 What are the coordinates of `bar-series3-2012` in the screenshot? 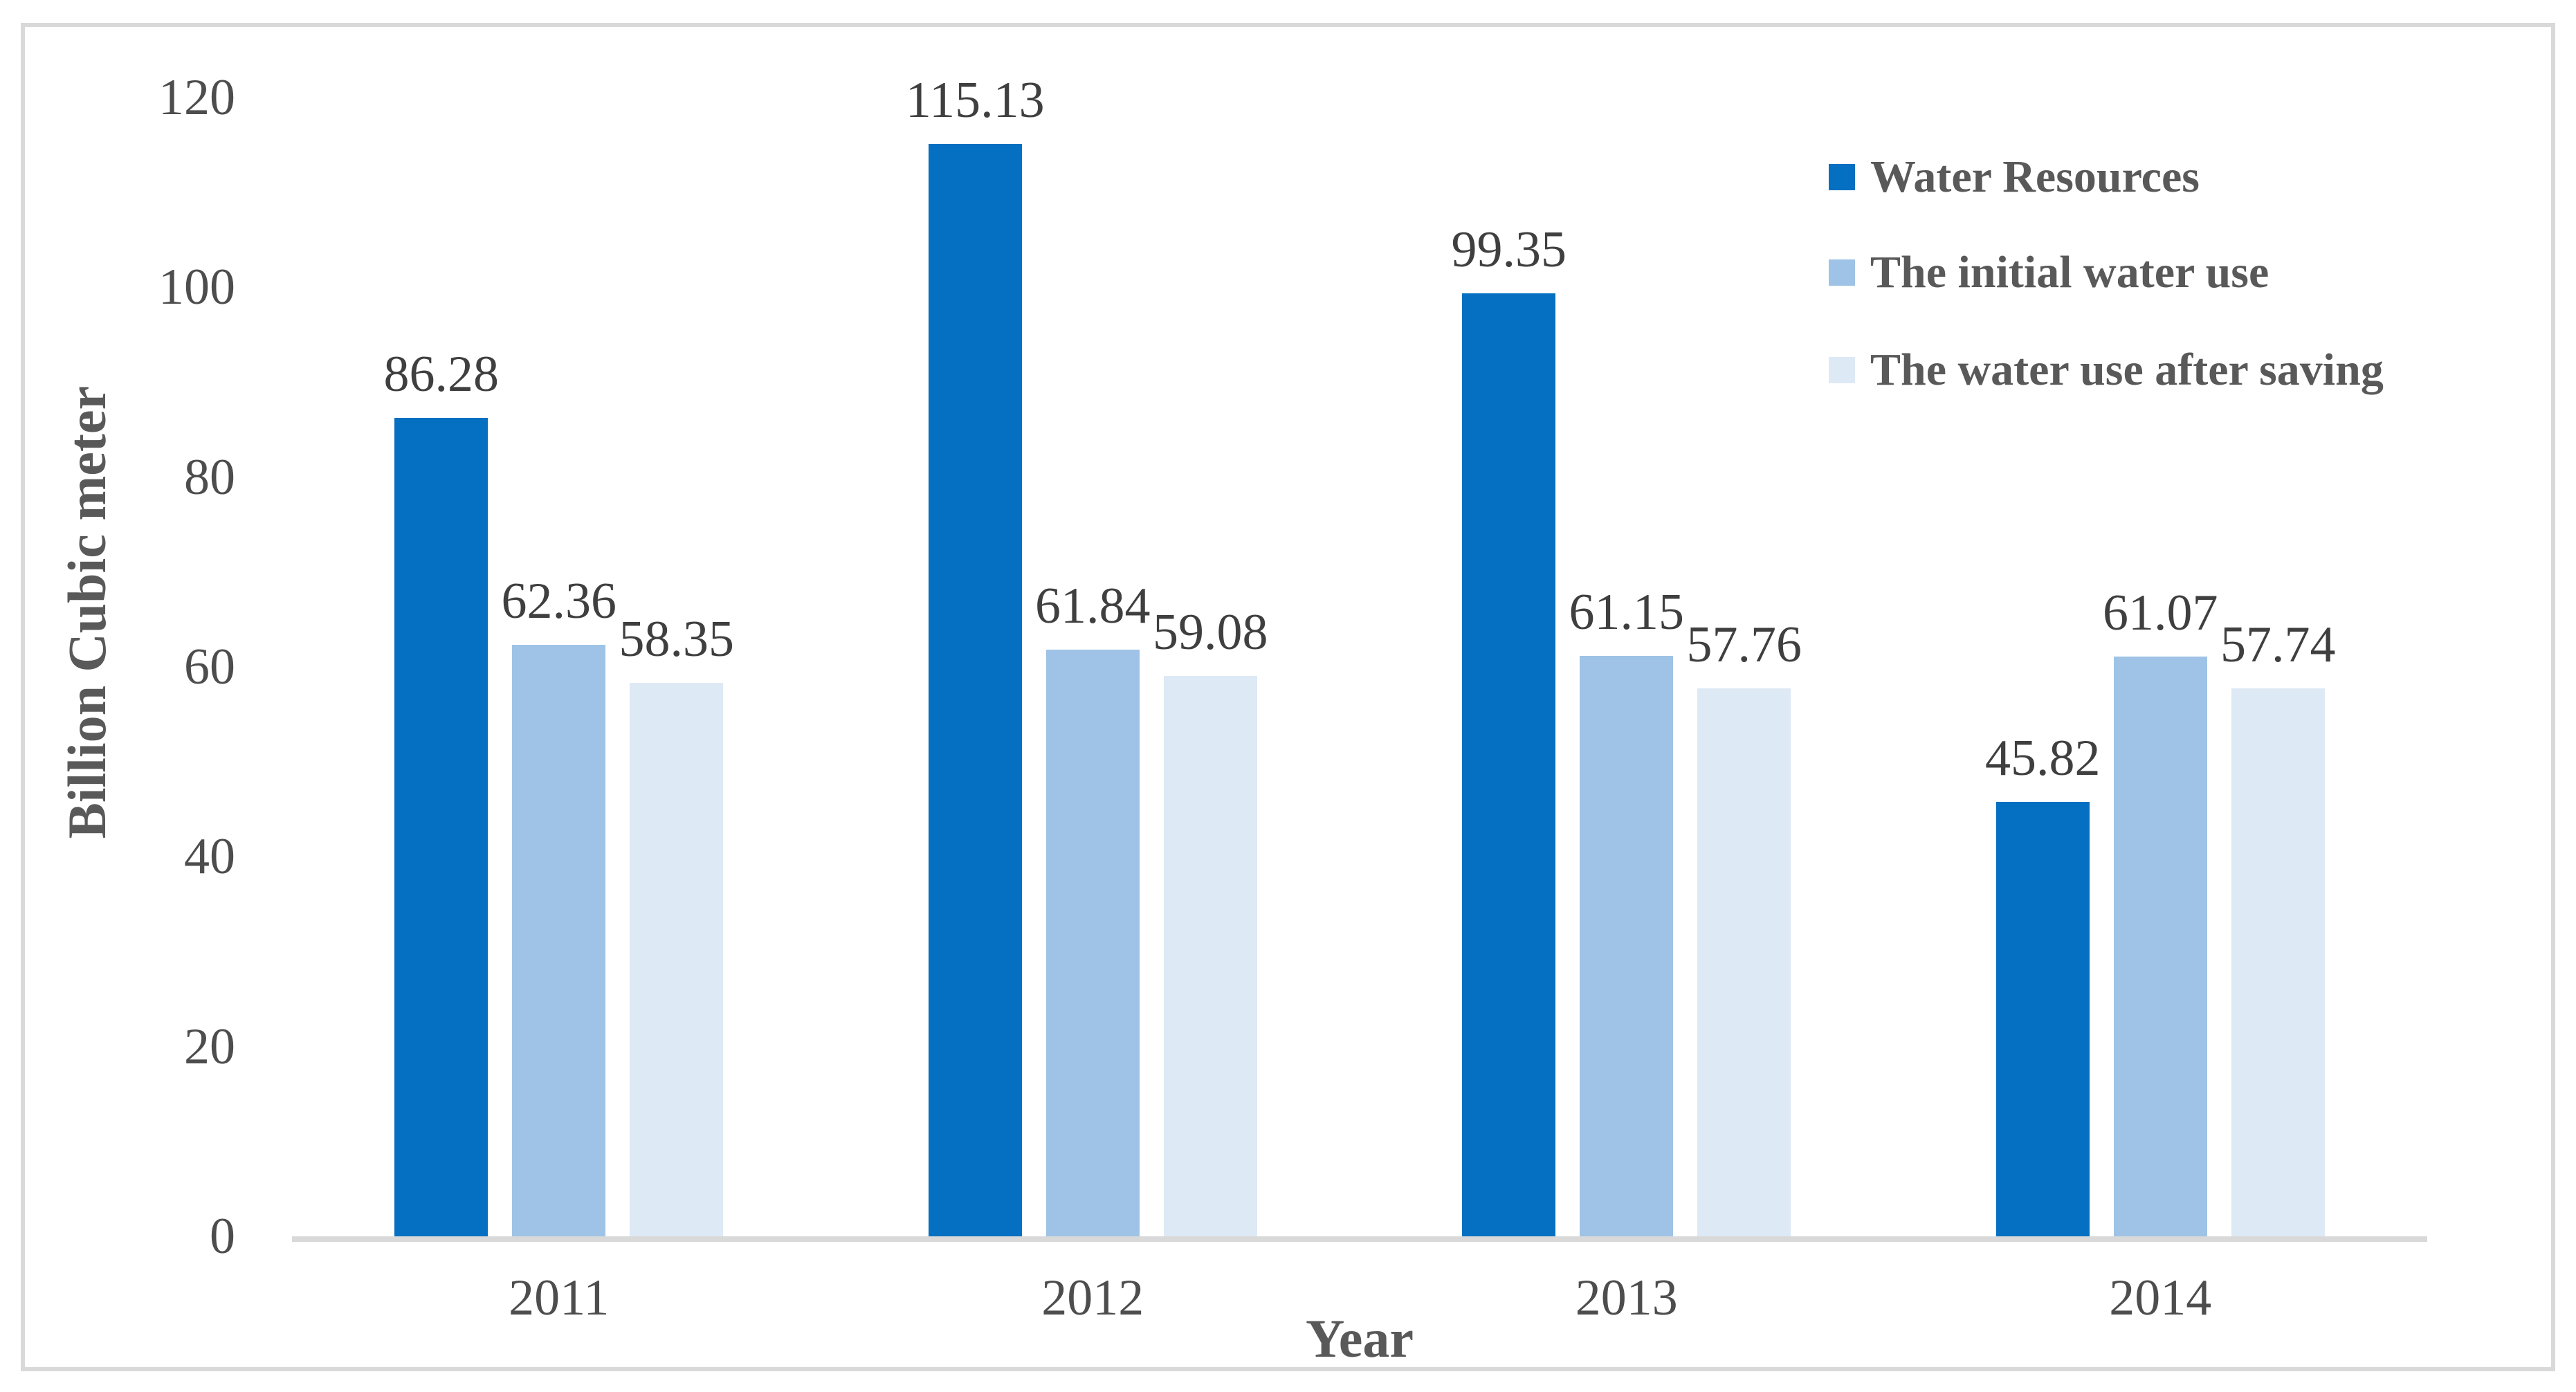 It's located at (1210, 955).